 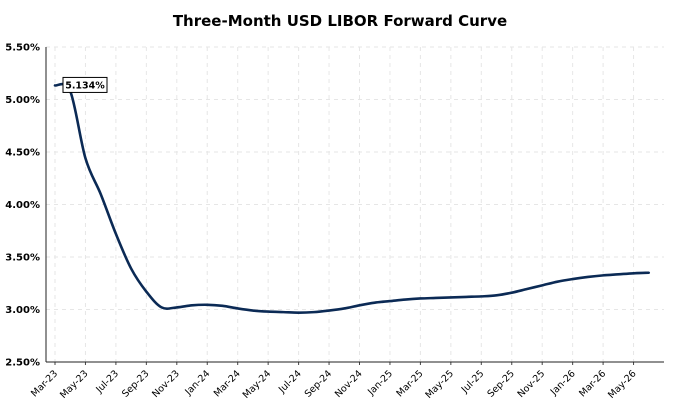 What do you see at coordinates (257, 384) in the screenshot?
I see `x-tick-label: May-24` at bounding box center [257, 384].